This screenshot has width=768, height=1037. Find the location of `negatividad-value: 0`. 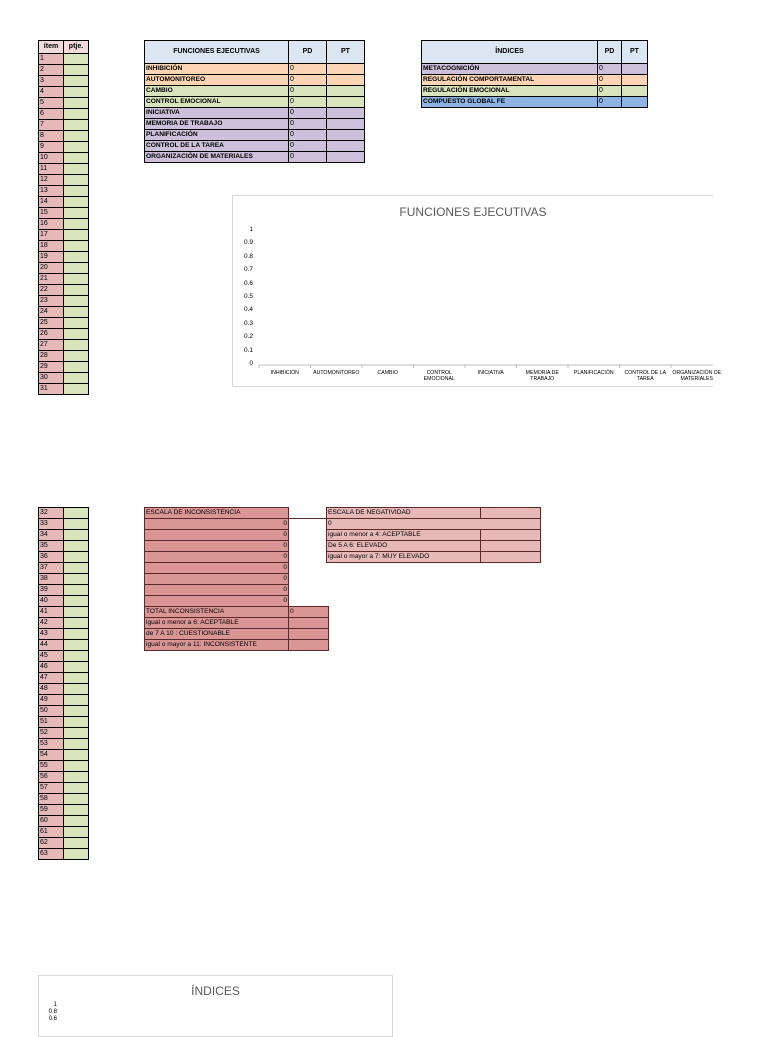

negatividad-value: 0 is located at coordinates (433, 524).